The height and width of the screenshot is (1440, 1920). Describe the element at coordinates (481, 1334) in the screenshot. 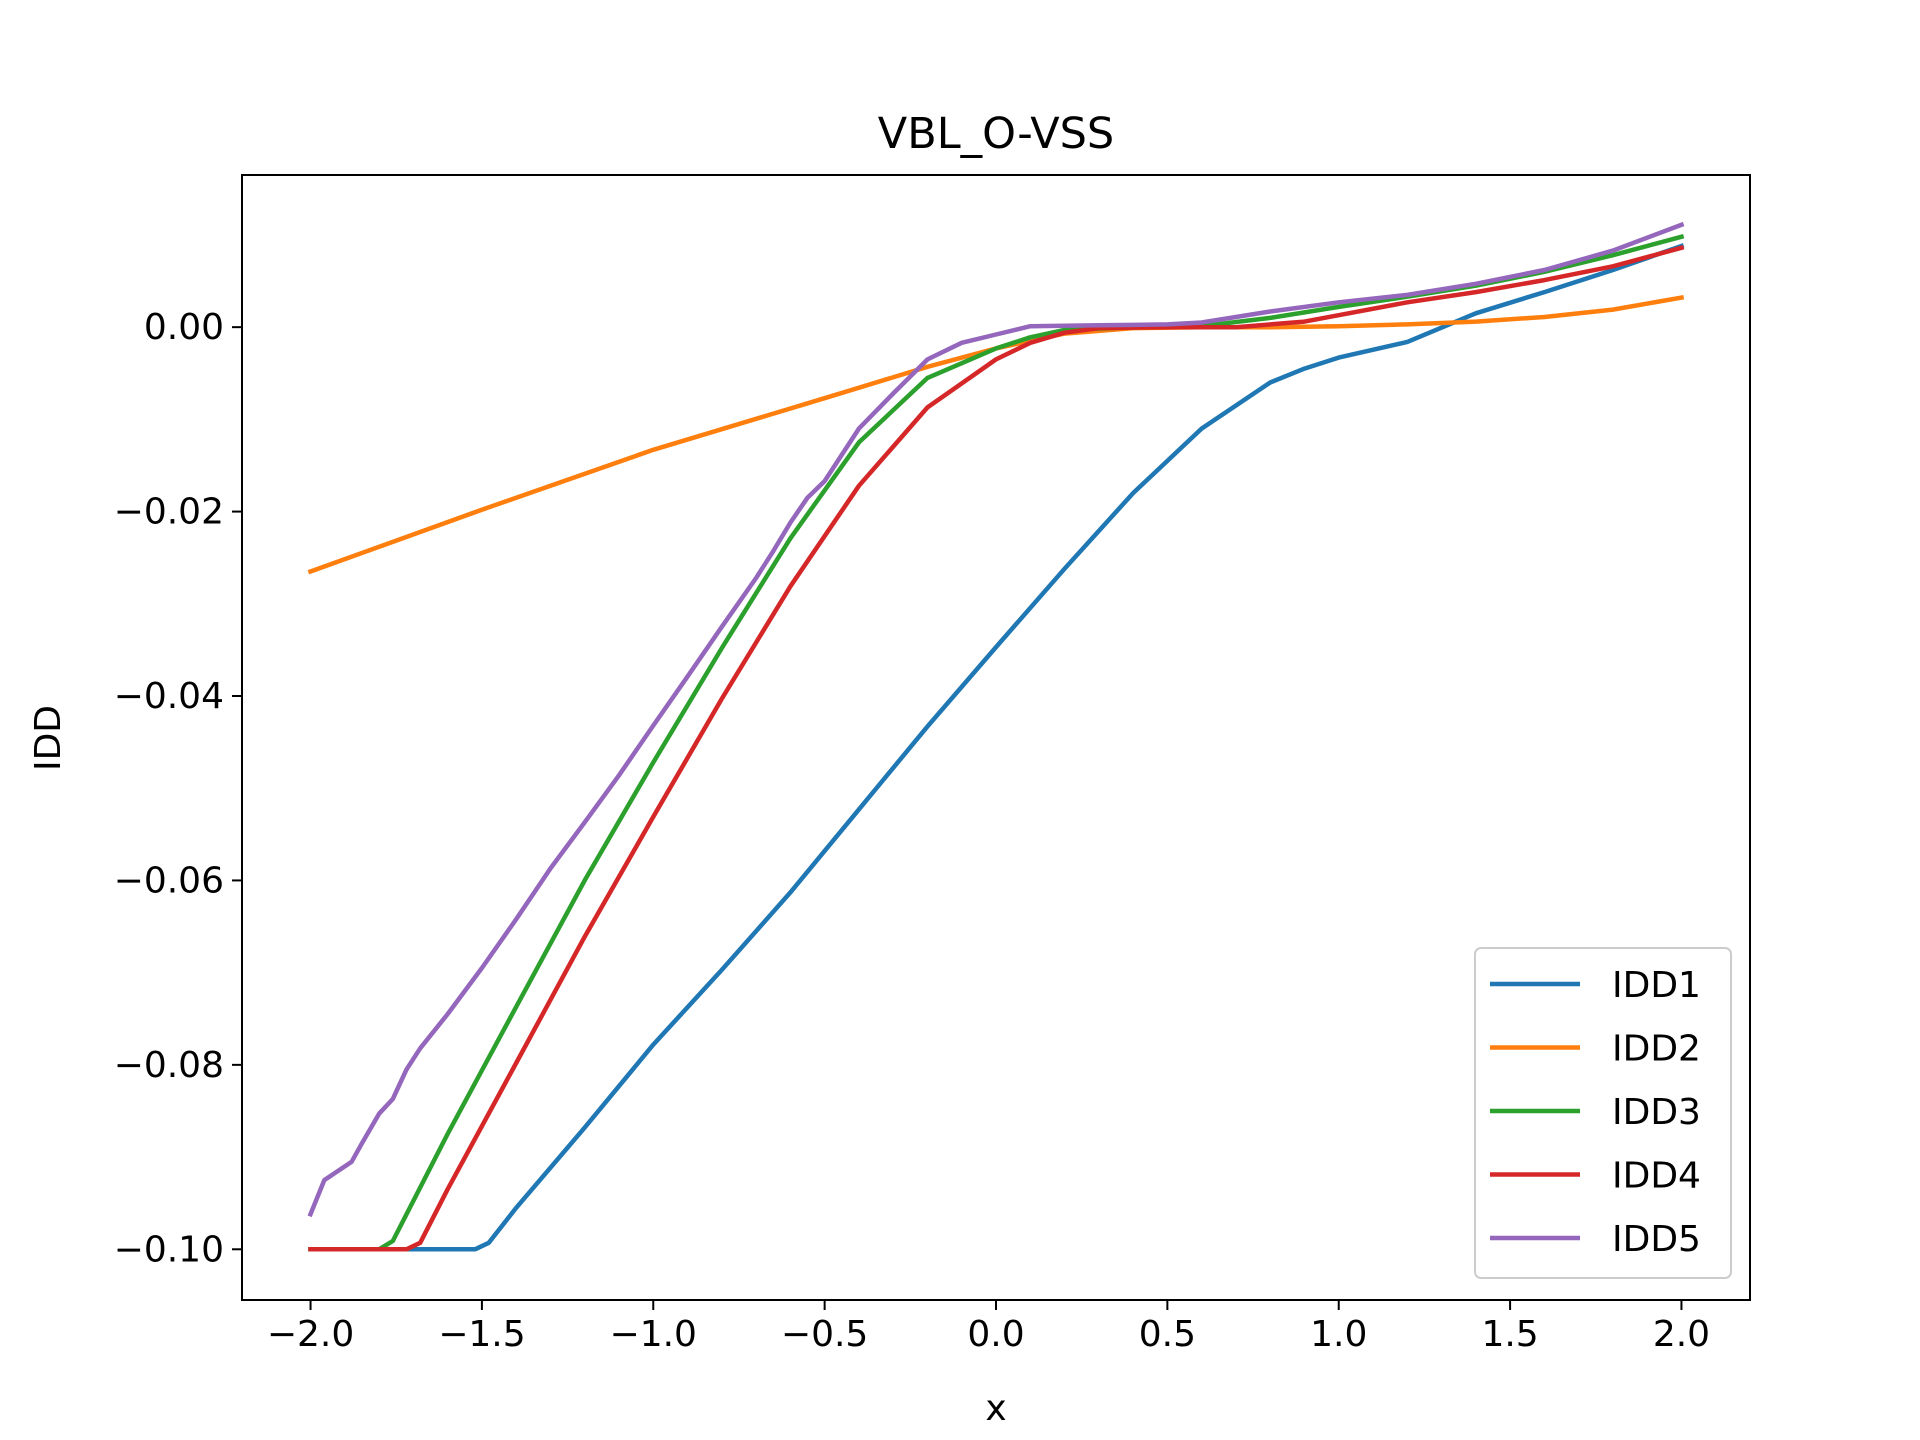

I see `x-tick-label: −1.5` at that location.